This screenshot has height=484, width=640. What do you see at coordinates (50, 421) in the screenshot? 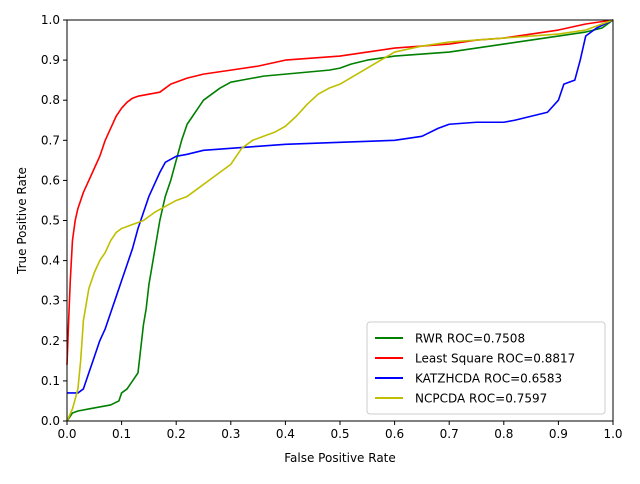
I see `y-tick-label: 0.0` at bounding box center [50, 421].